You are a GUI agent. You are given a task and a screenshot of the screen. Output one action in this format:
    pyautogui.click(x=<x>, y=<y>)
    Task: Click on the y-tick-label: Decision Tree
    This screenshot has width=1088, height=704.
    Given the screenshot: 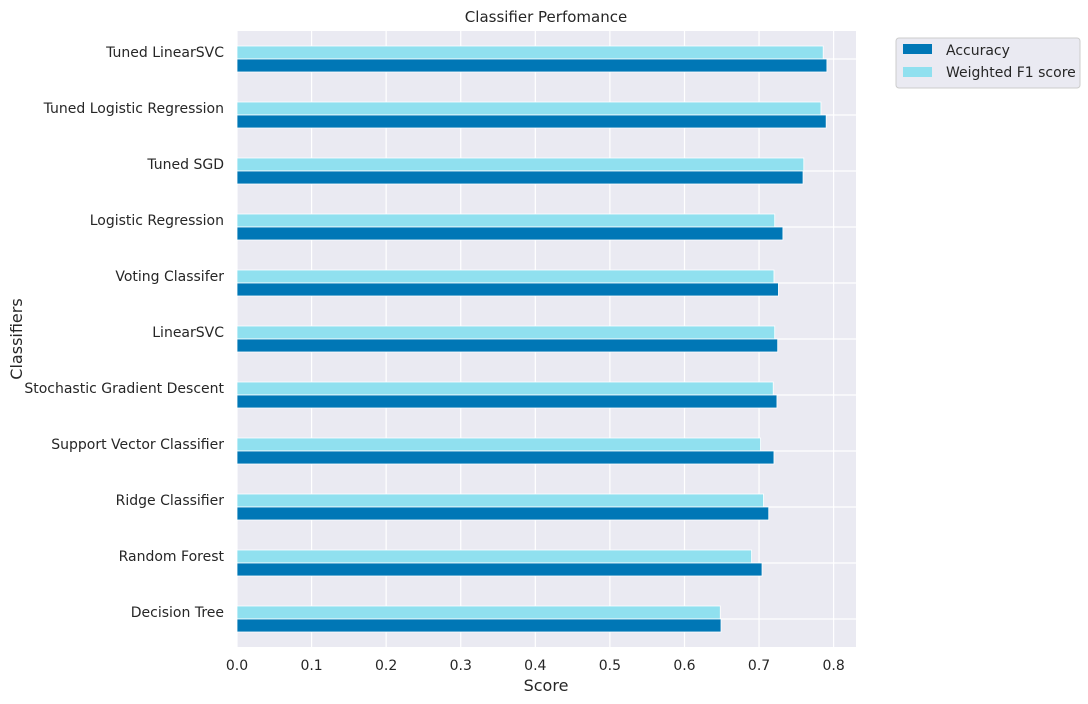 What is the action you would take?
    pyautogui.click(x=177, y=613)
    